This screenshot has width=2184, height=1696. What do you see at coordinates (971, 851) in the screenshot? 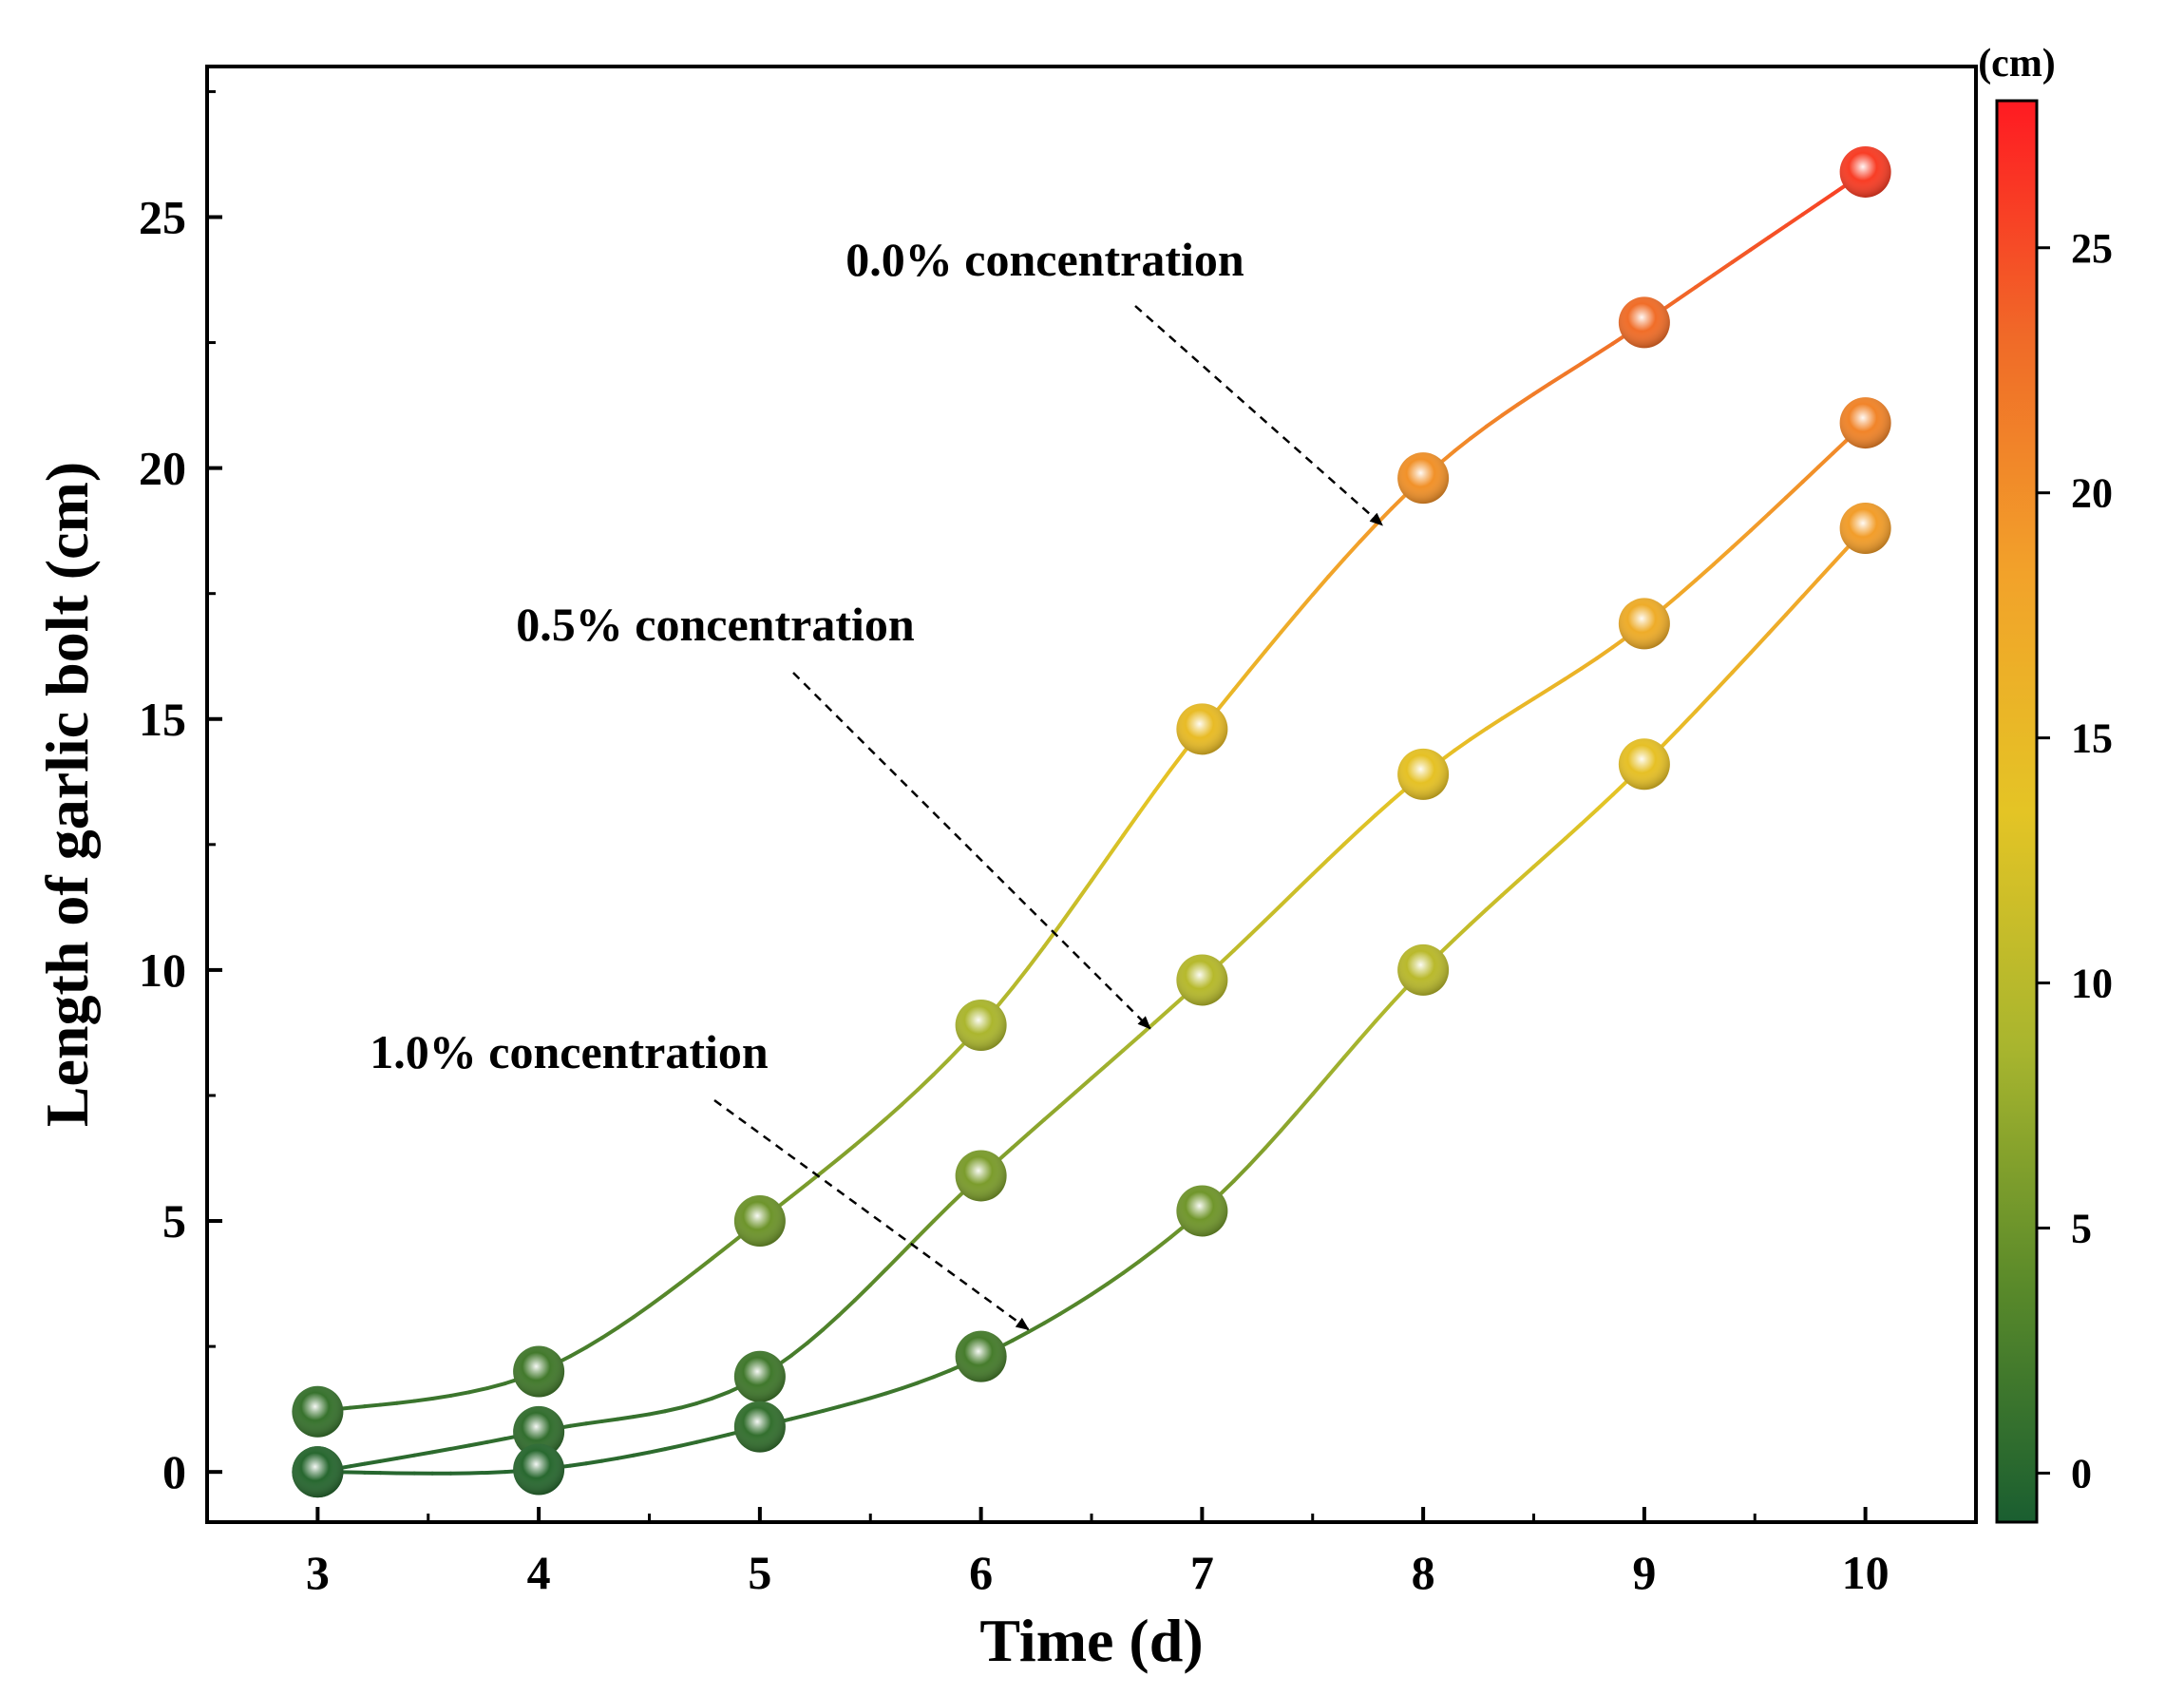
I see `annotation-arrow` at bounding box center [971, 851].